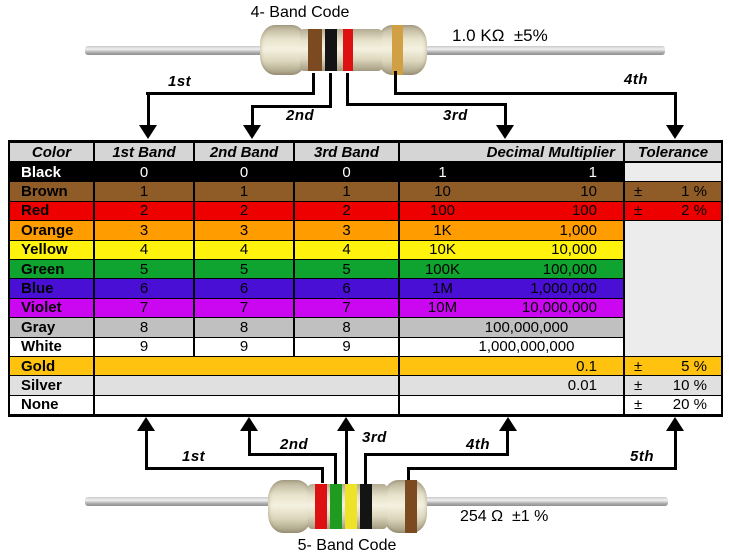  What do you see at coordinates (348, 50) in the screenshot?
I see `top-band-3-red` at bounding box center [348, 50].